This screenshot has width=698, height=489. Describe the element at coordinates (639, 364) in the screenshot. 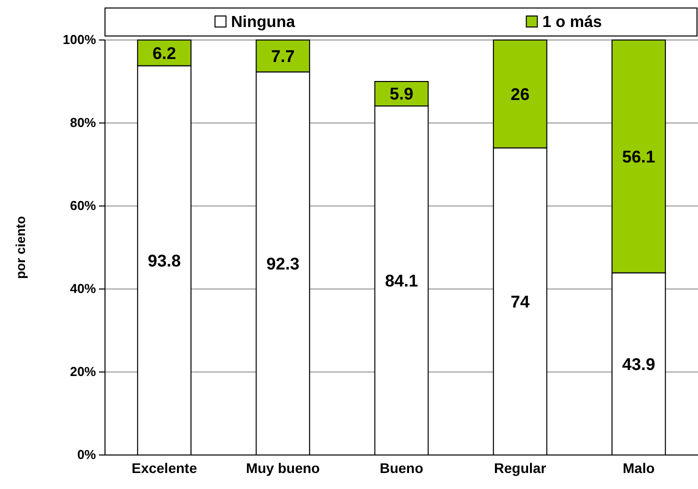

I see `data-label: 43.9` at that location.